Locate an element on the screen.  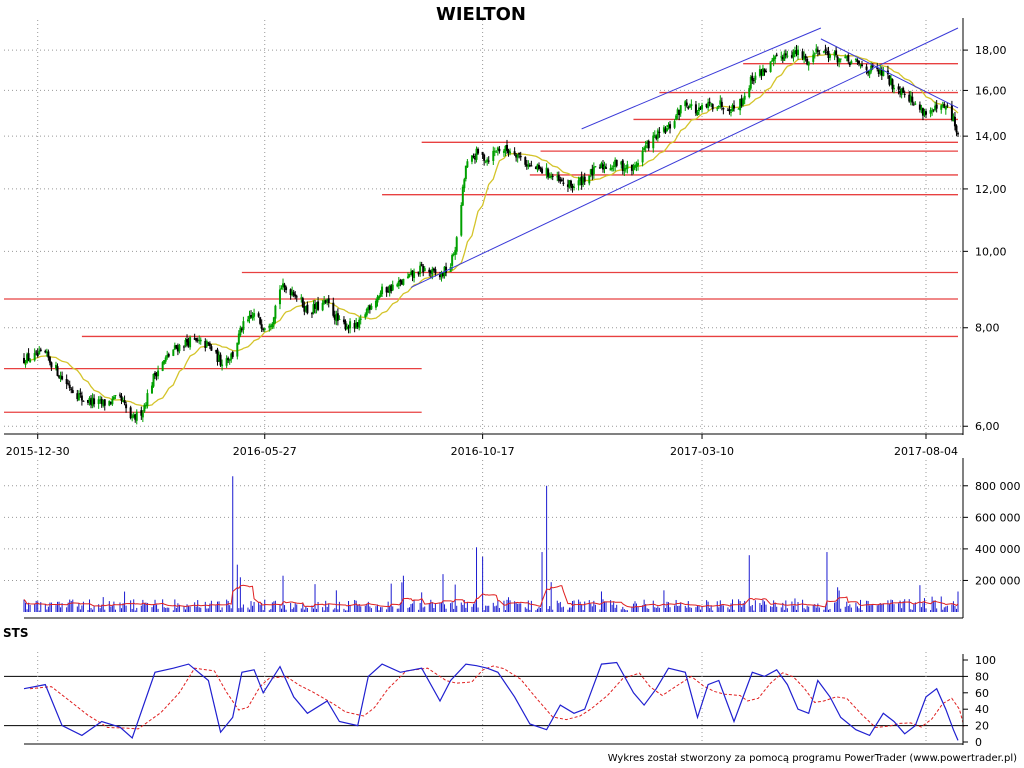
chart-title: WIELTON is located at coordinates (481, 14).